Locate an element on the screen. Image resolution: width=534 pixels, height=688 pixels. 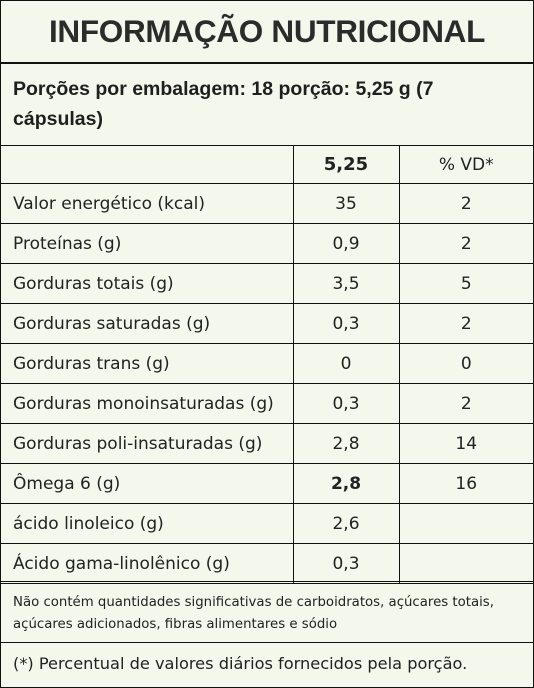
header-portion-value: 5,25 is located at coordinates (346, 165).